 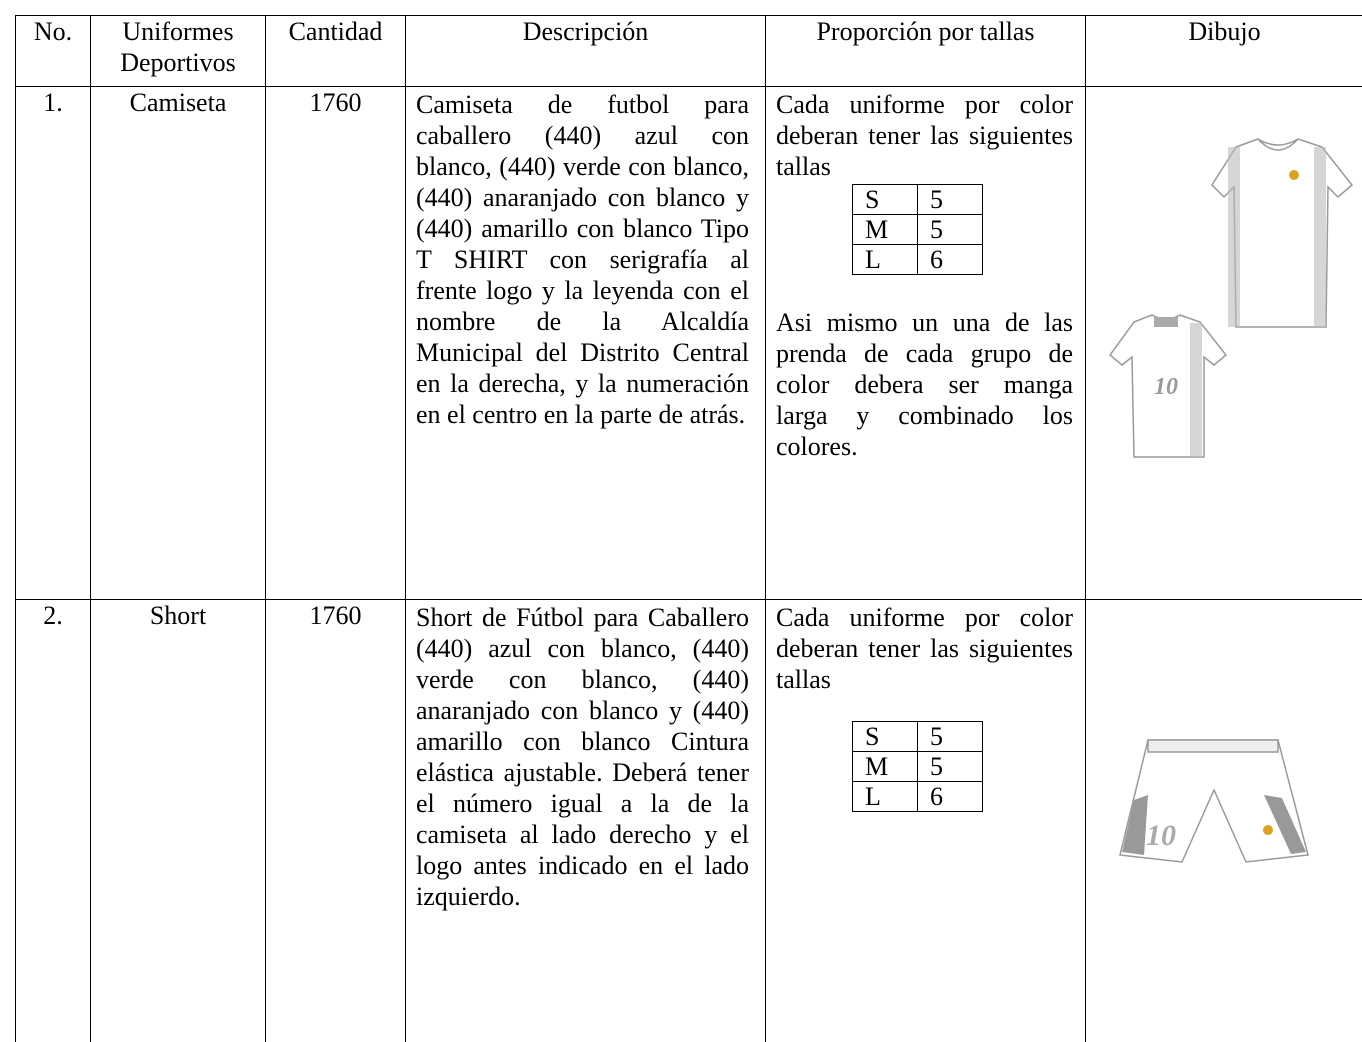 I want to click on shorts-drawing: 10, so click(x=1214, y=801).